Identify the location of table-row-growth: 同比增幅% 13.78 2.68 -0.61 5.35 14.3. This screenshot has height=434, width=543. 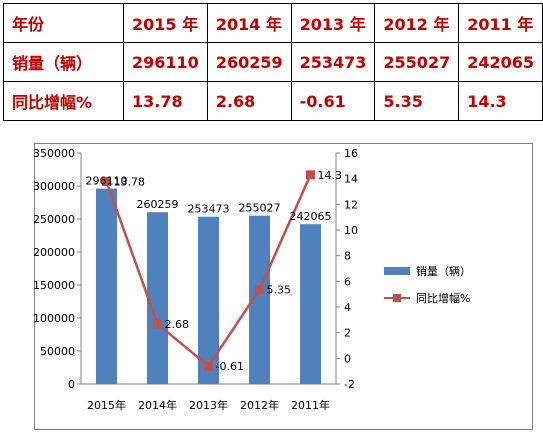
(272, 101).